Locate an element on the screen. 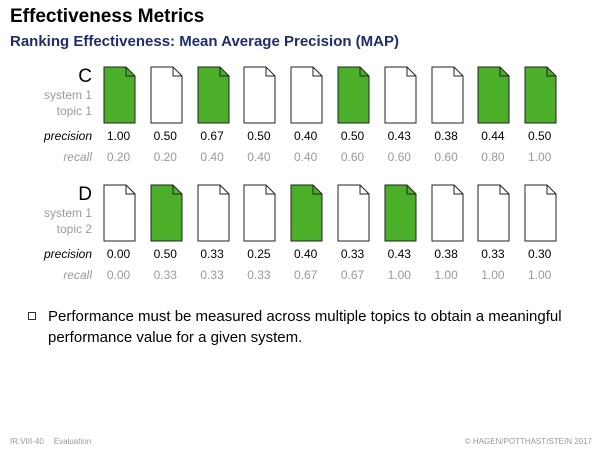 This screenshot has height=450, width=600. slide-title: Effectiveness Metrics is located at coordinates (107, 16).